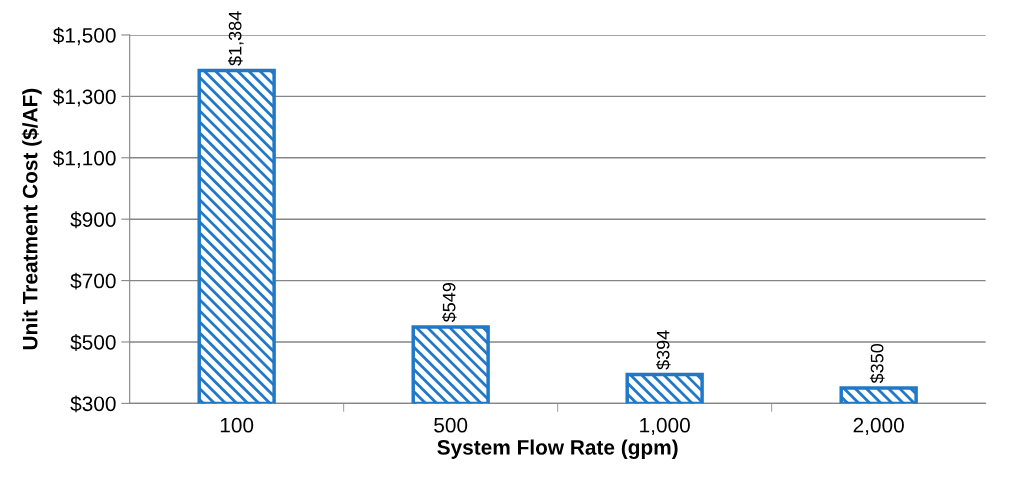 The height and width of the screenshot is (486, 1013). What do you see at coordinates (877, 363) in the screenshot?
I see `data-label: $350` at bounding box center [877, 363].